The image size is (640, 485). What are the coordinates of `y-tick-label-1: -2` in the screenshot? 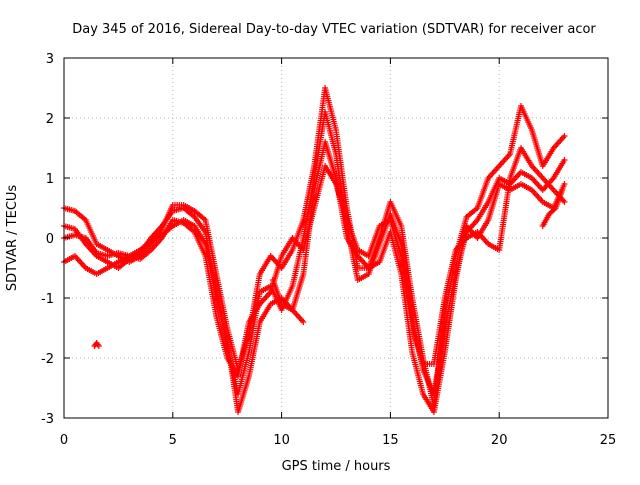 It's located at (47, 359).